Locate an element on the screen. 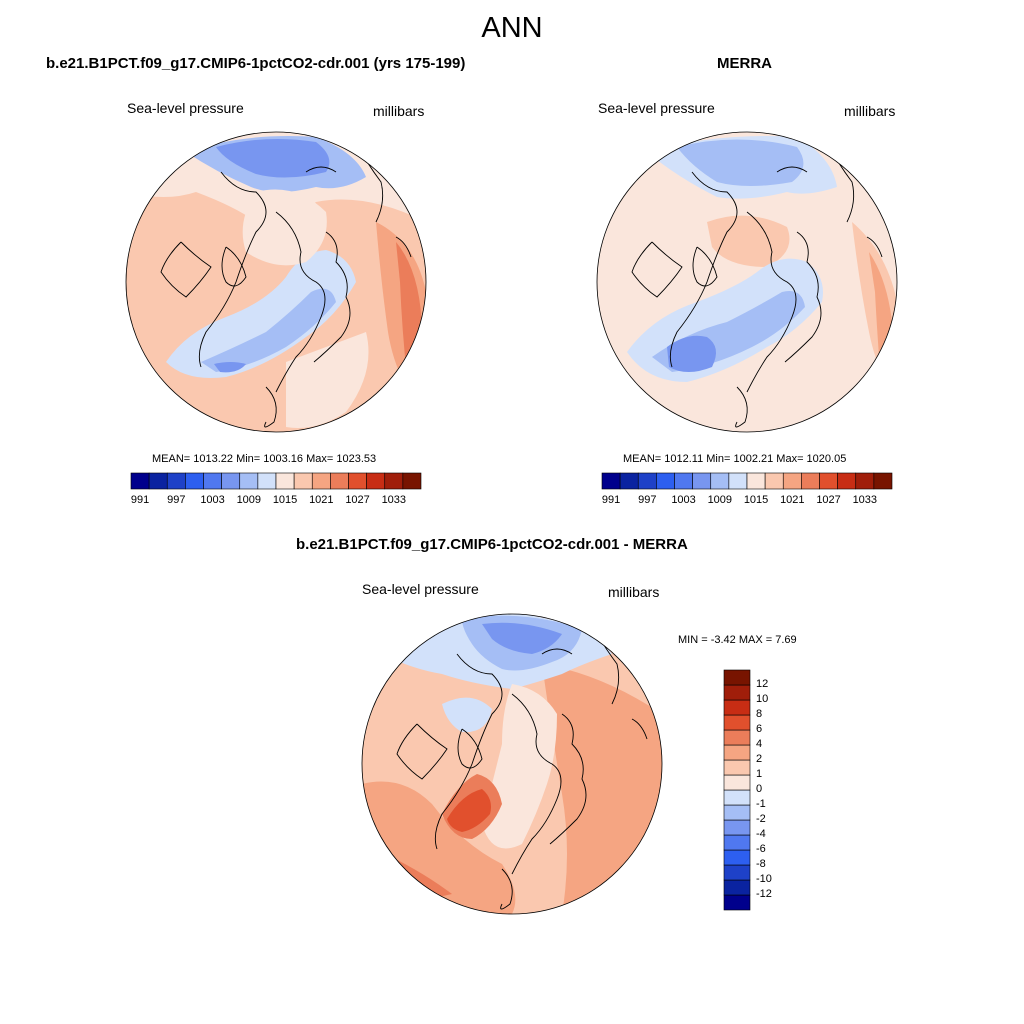 Image resolution: width=1024 pixels, height=1024 pixels. colorbar-tick-label: 10 is located at coordinates (762, 699).